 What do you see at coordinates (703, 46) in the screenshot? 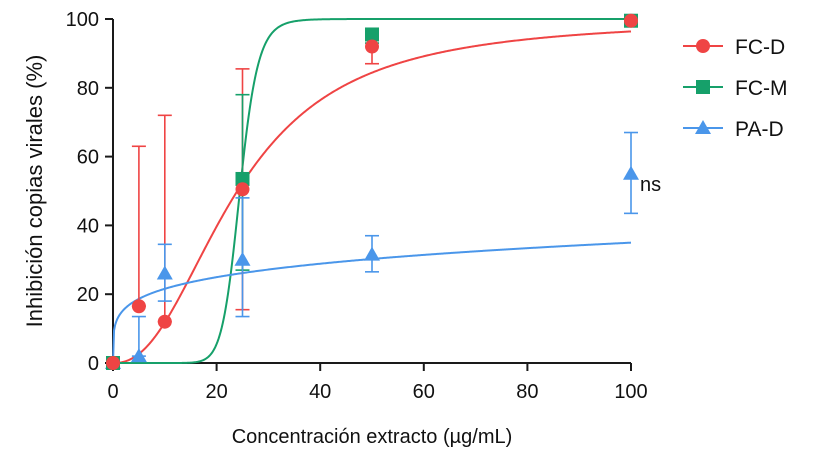
I see `legend-marker-fc-d` at bounding box center [703, 46].